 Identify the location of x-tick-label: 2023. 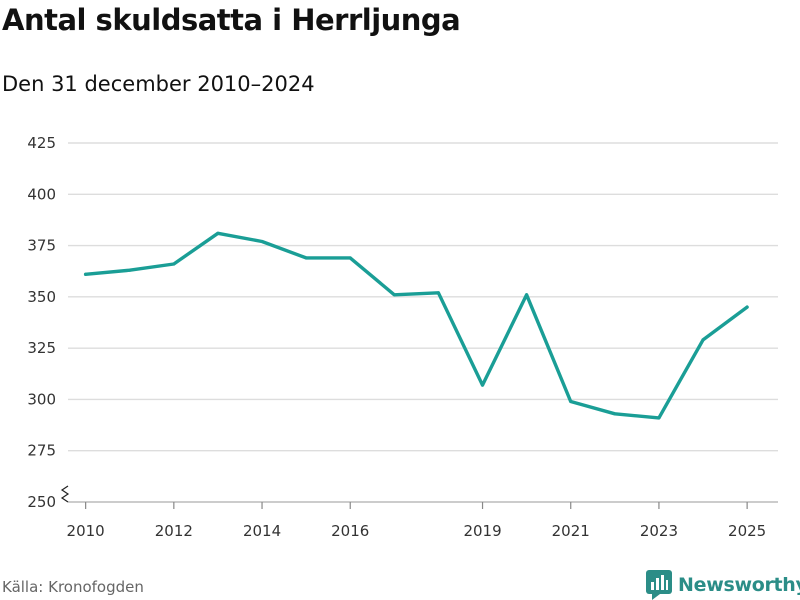
(659, 531).